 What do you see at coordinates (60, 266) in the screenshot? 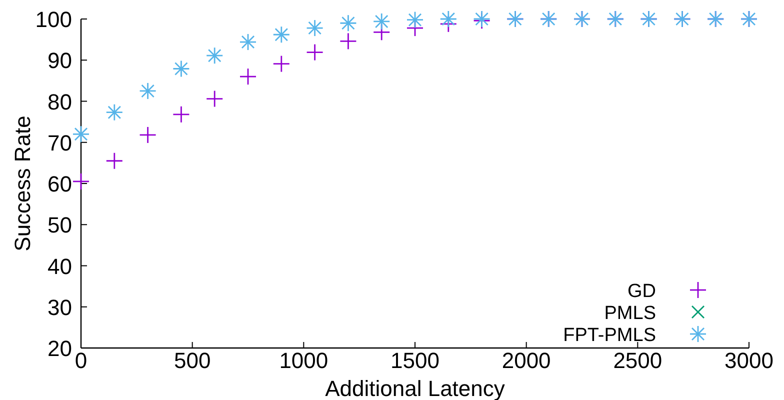
I see `y-tick-label: 40` at bounding box center [60, 266].